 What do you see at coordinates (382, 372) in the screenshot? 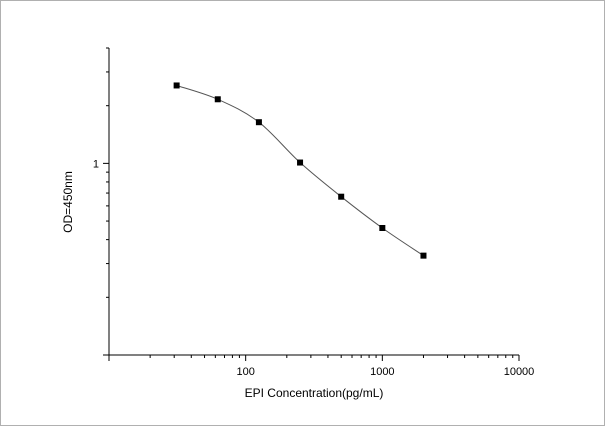
I see `x-tick-label: 1000` at bounding box center [382, 372].